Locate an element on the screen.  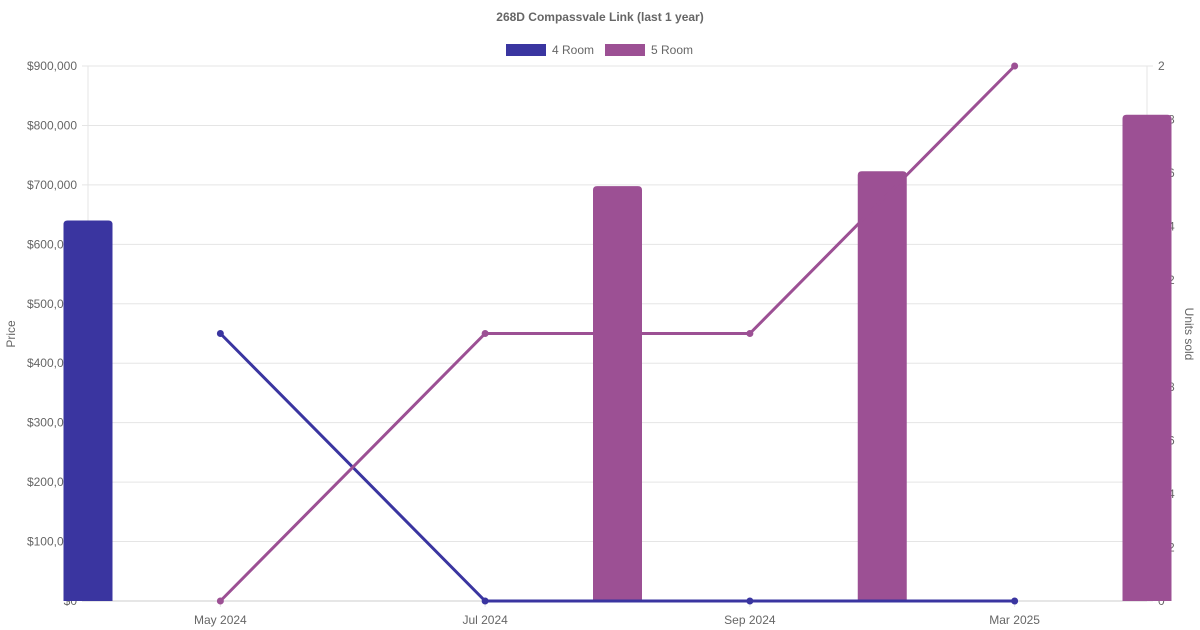
x-tick-label: Jul 2024 is located at coordinates (485, 620).